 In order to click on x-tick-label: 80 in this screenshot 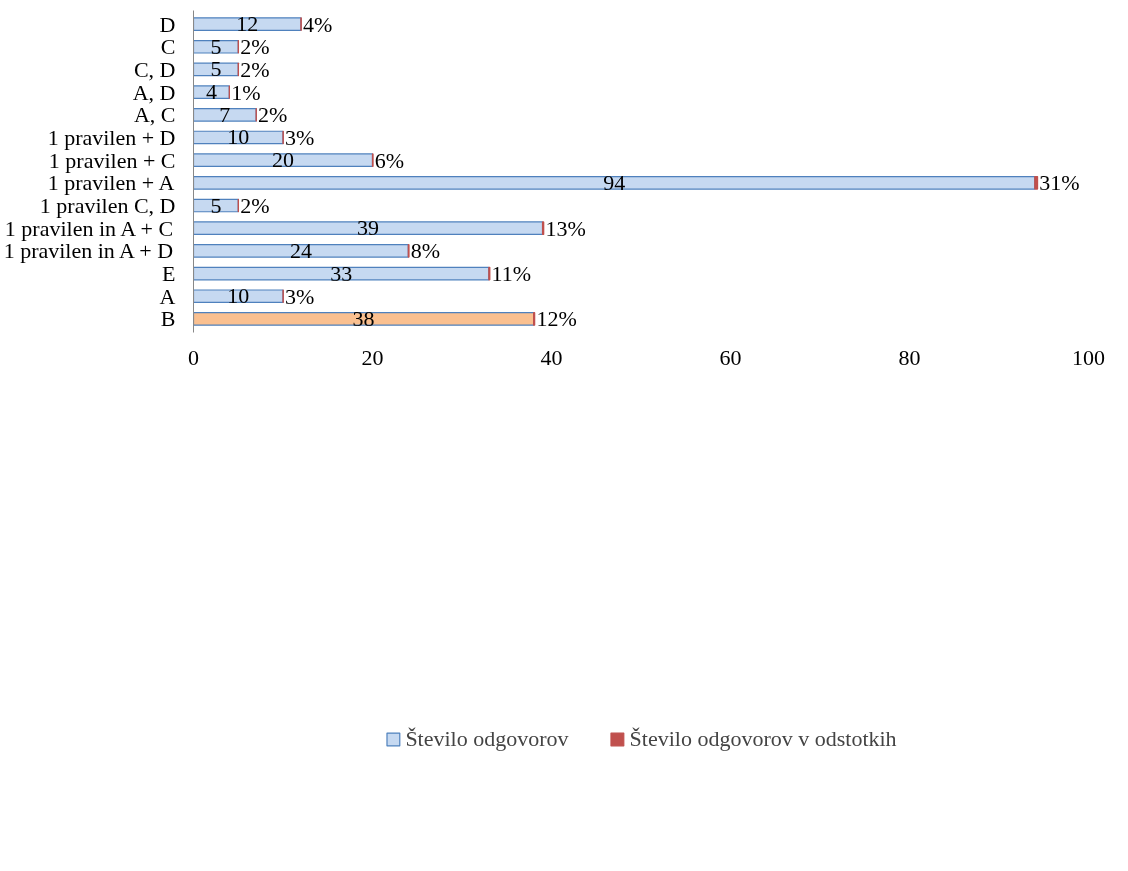, I will do `click(909, 357)`.